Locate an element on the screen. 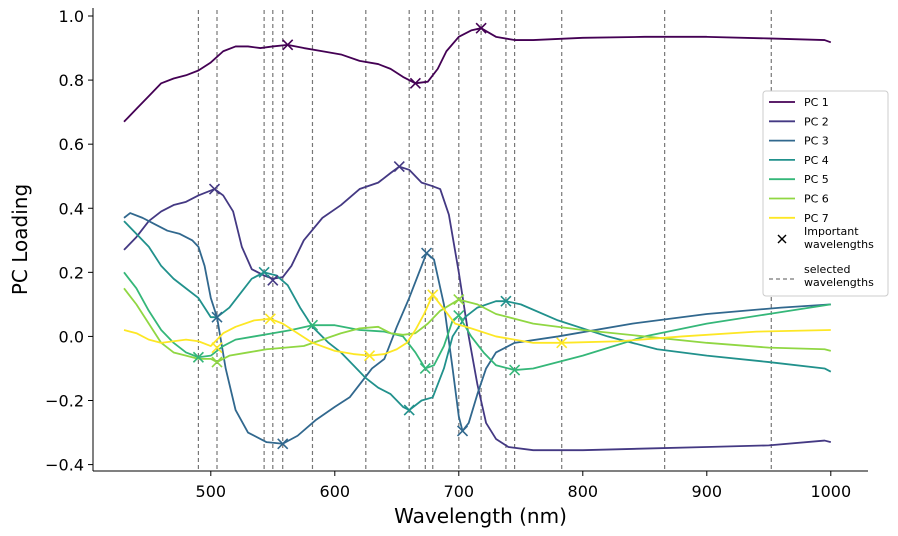 The width and height of the screenshot is (898, 536). y-tick-label: −0.2 is located at coordinates (64, 401).